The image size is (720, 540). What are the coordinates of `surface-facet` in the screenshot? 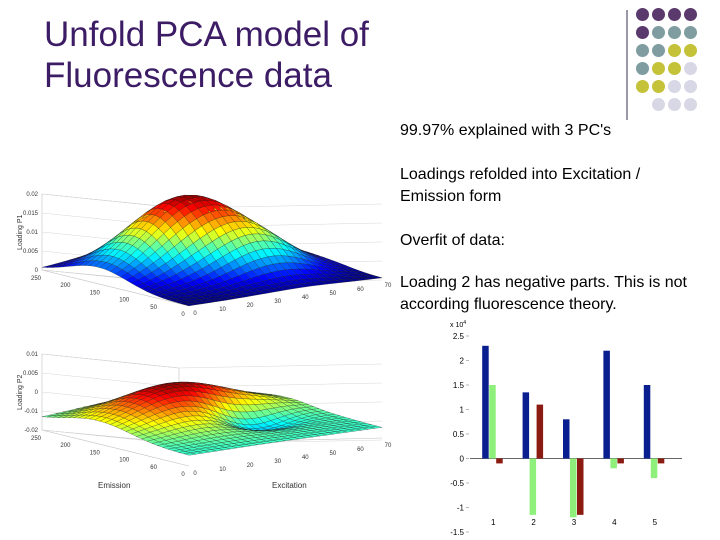 It's located at (376, 427).